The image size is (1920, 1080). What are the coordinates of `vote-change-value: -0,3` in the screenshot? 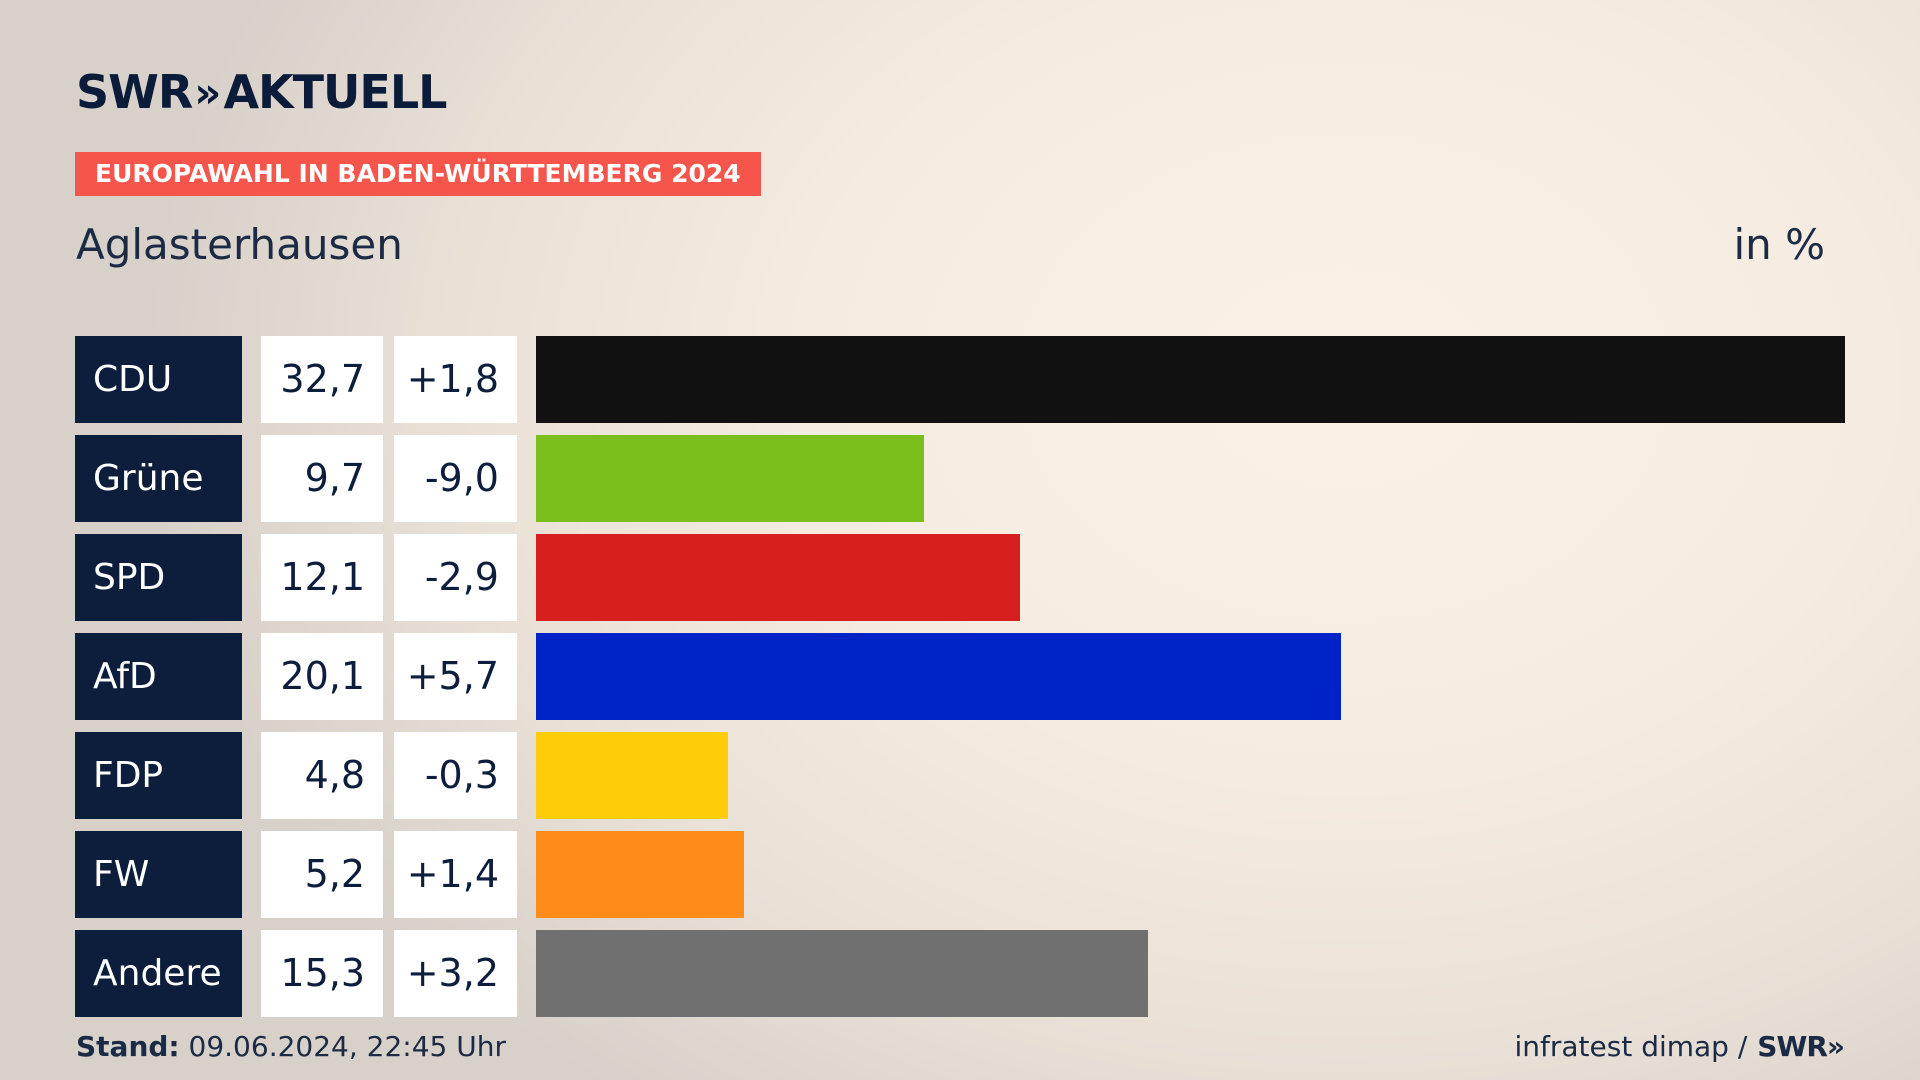 It's located at (455, 775).